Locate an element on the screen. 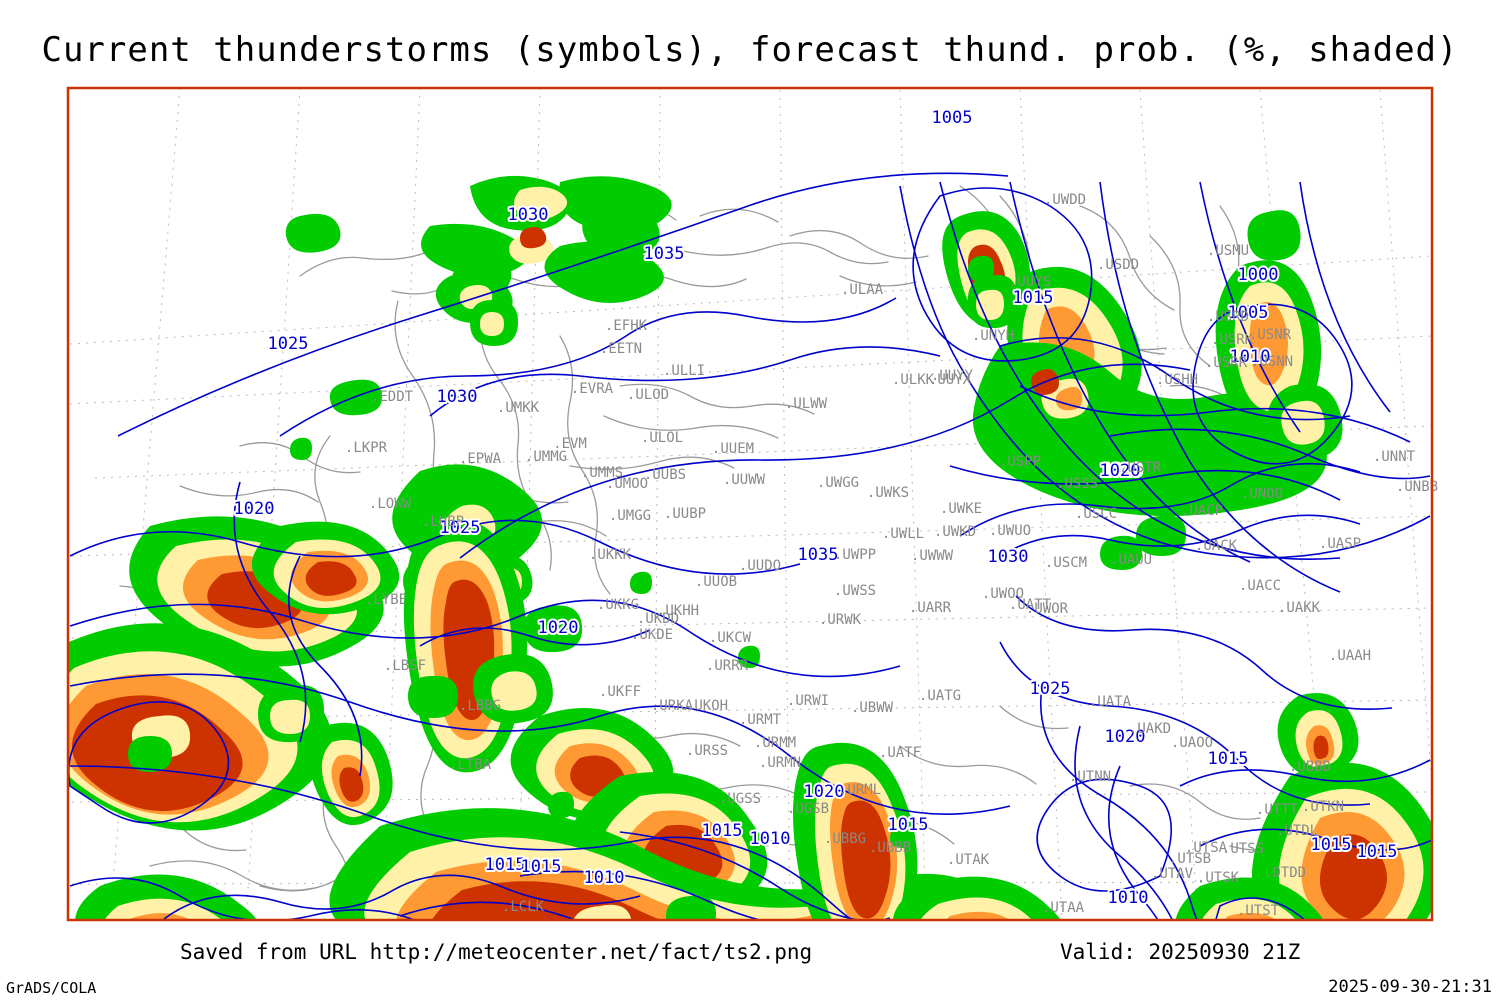 The height and width of the screenshot is (1000, 1500). station-label: .UWDD is located at coordinates (1065, 200).